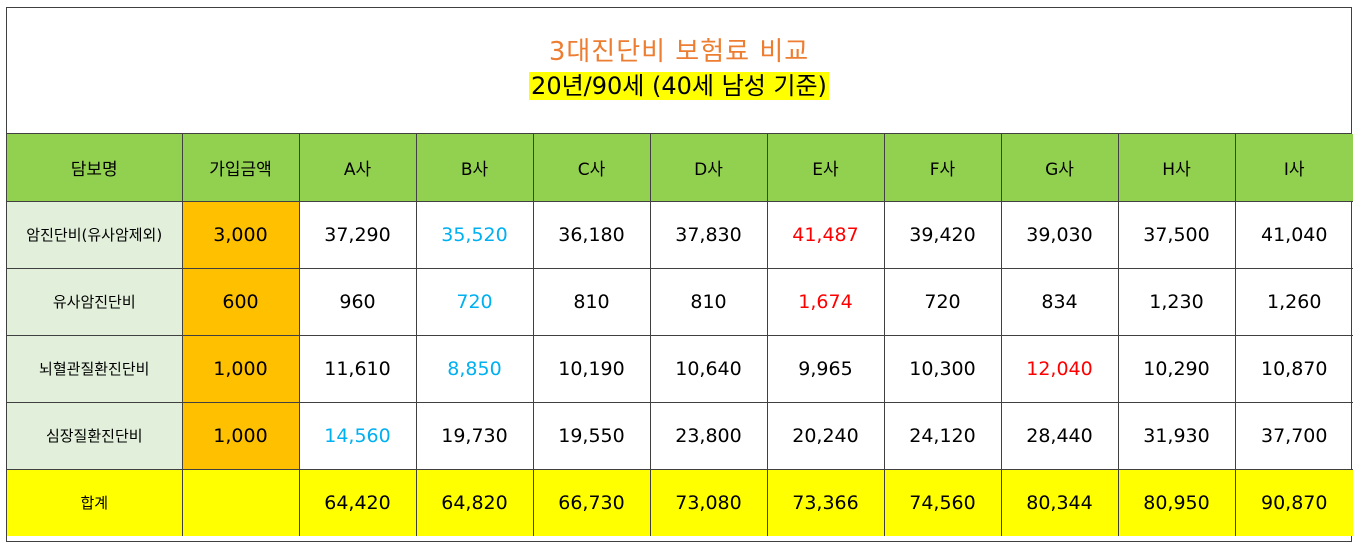  Describe the element at coordinates (708, 435) in the screenshot. I see `premium-cell: 23,800` at that location.